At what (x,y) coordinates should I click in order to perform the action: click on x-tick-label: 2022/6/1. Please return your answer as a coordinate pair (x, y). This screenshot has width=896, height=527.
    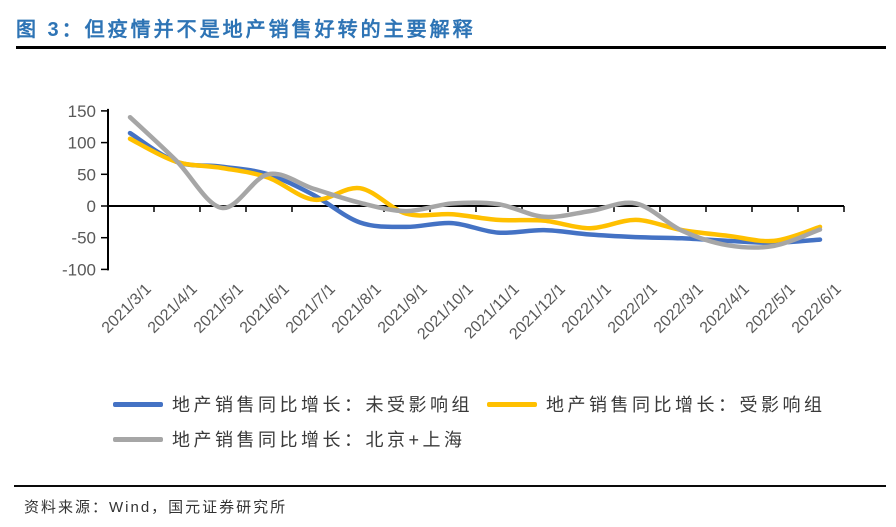
    Looking at the image, I should click on (817, 309).